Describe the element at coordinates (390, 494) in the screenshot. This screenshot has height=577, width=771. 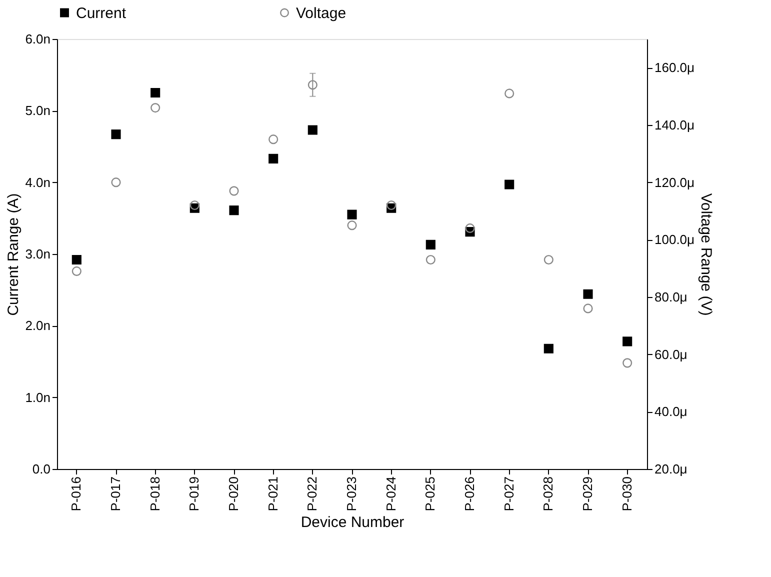
I see `x-tick-label: P-024` at that location.